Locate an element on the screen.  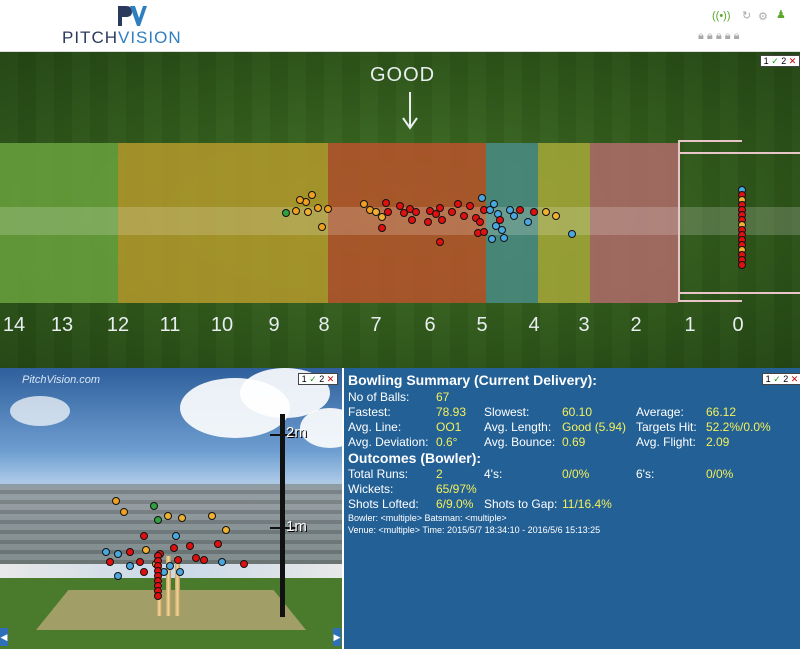
lock-icon: 🔒︎ 🔒︎ 🔒︎ 🔒︎ 🔒︎ is located at coordinates (719, 36).